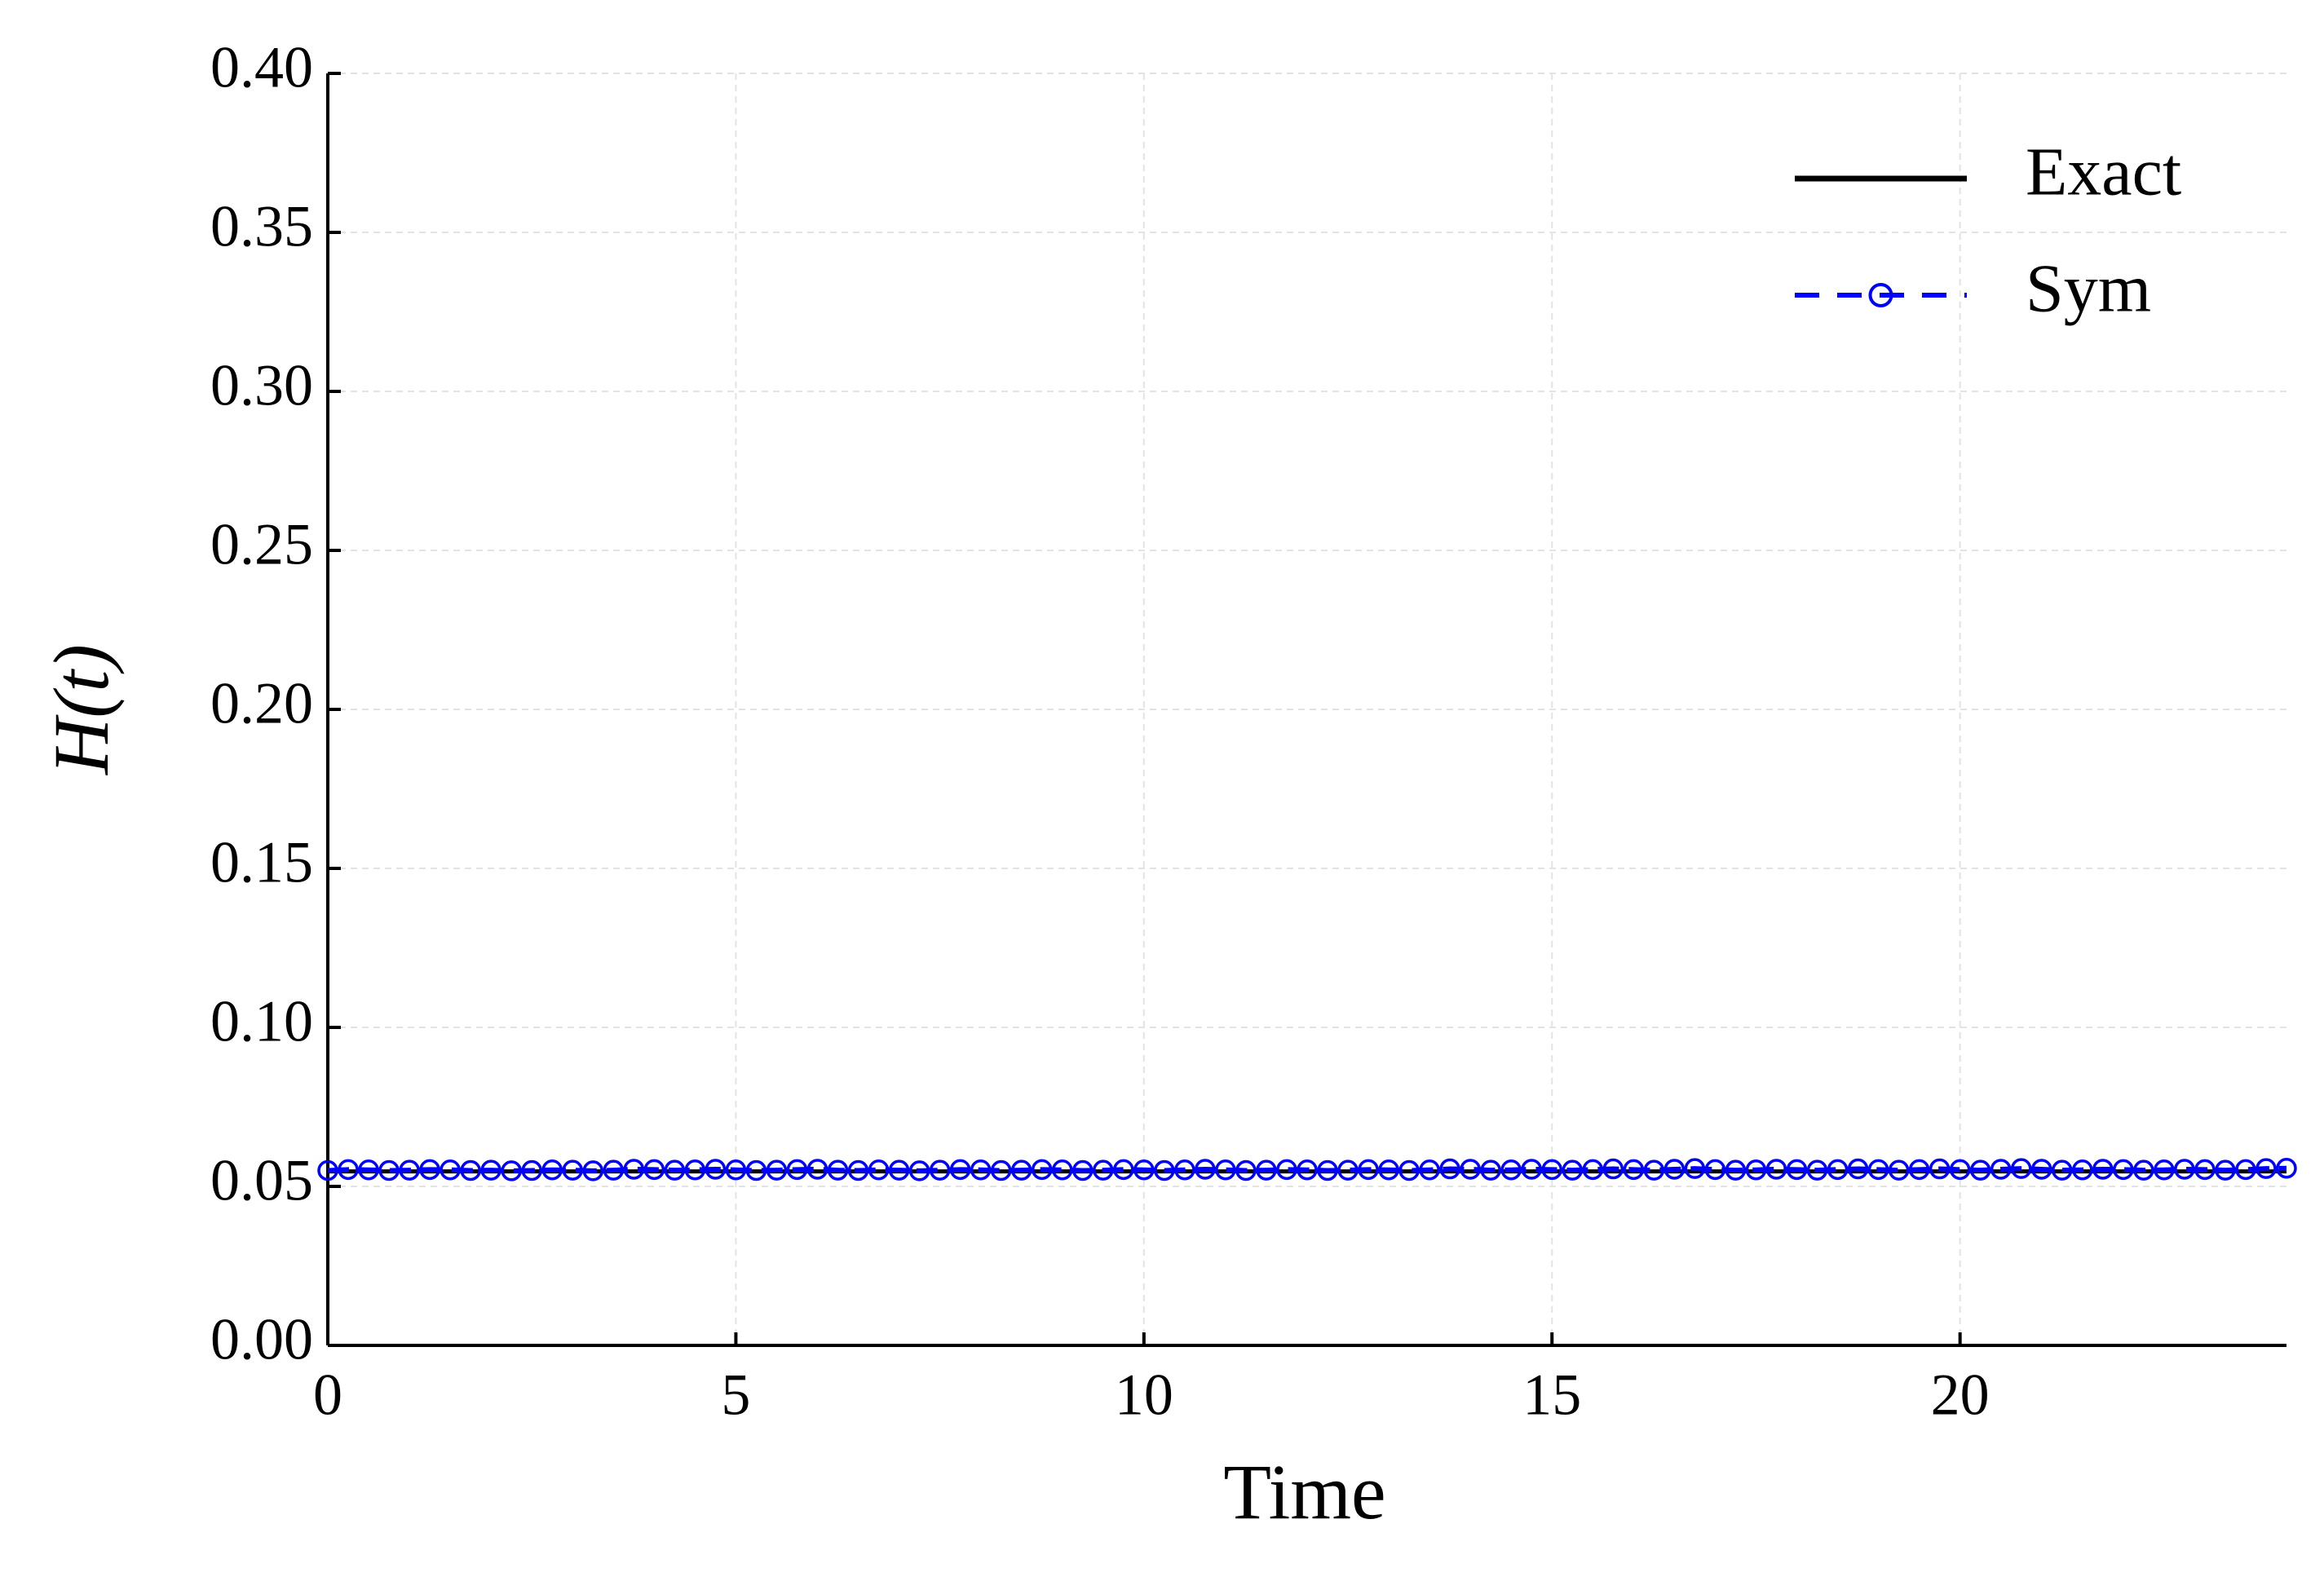 The image size is (2324, 1590). I want to click on y-tick-label: 0.30, so click(261, 385).